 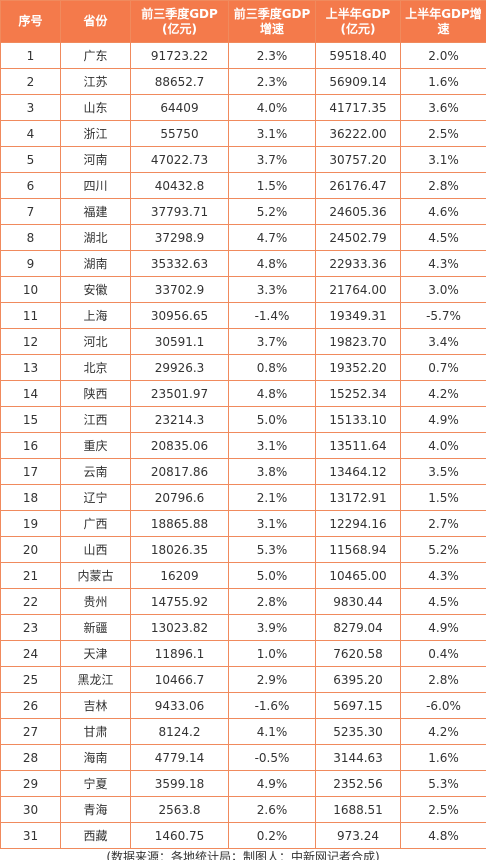 I want to click on table-cell: 3.1%, so click(x=272, y=445).